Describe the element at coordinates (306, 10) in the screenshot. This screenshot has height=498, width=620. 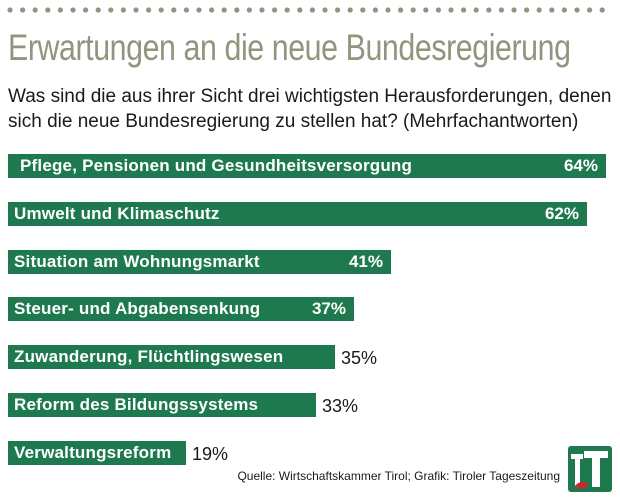
I see `dotted-divider-graphic` at that location.